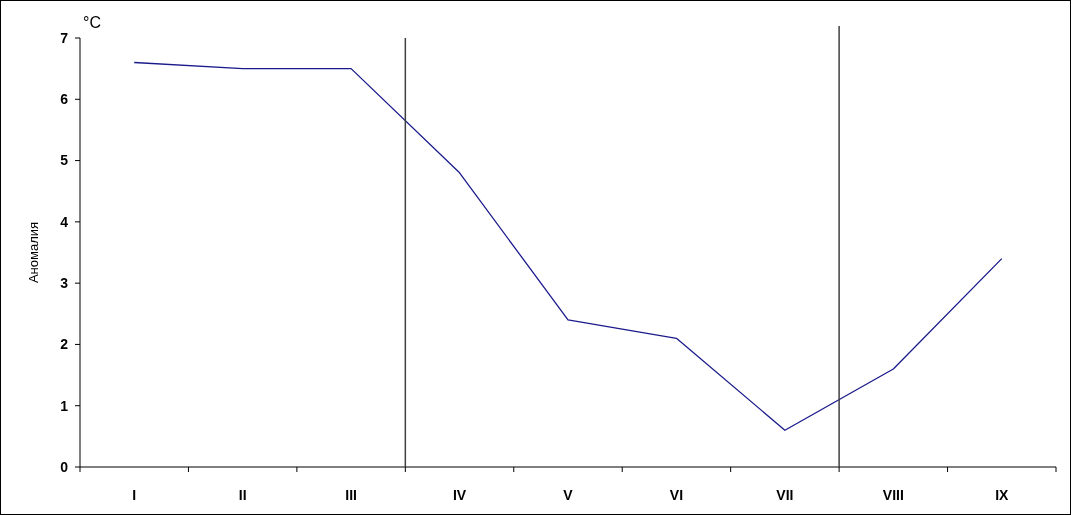 The height and width of the screenshot is (515, 1071). What do you see at coordinates (64, 99) in the screenshot?
I see `y-tick-label: 6` at bounding box center [64, 99].